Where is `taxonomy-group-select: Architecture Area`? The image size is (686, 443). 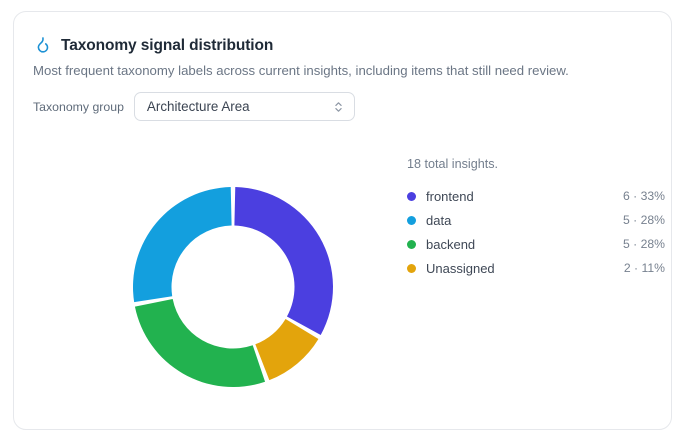 taxonomy-group-select: Architecture Area is located at coordinates (244, 106).